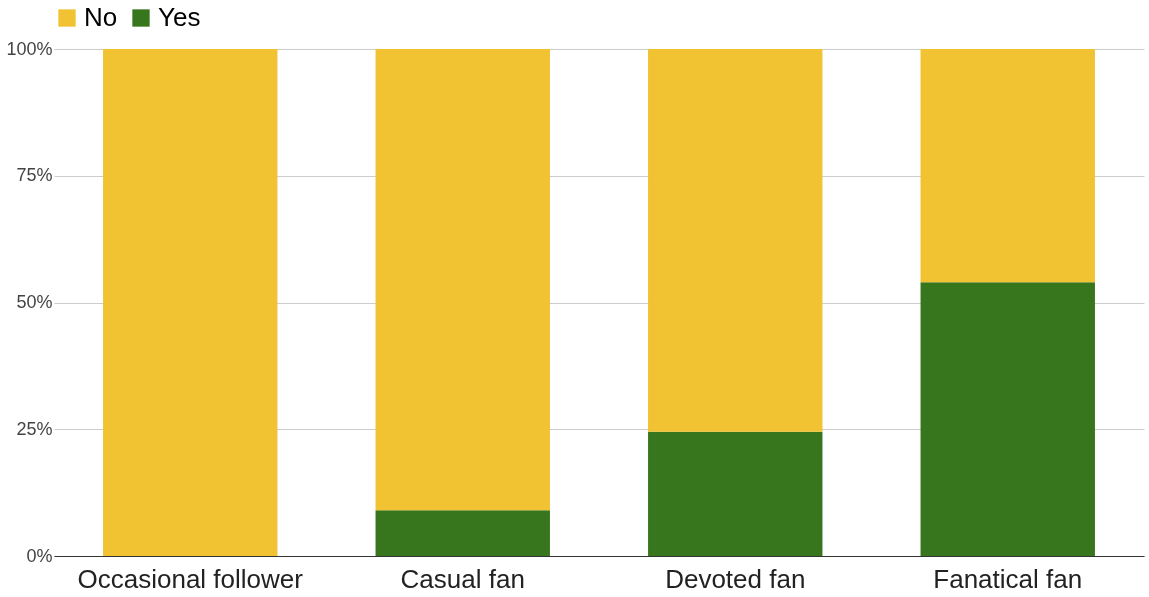 This screenshot has width=1149, height=597. Describe the element at coordinates (190, 578) in the screenshot. I see `x-tick-label: Occasional follower` at that location.